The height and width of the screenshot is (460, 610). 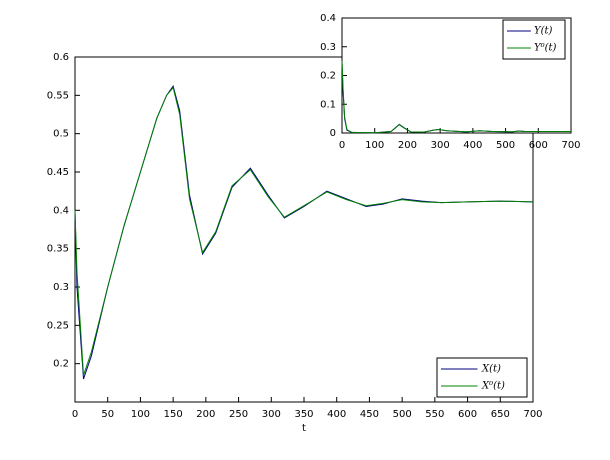 I want to click on x-tick-label: 650, so click(x=500, y=414).